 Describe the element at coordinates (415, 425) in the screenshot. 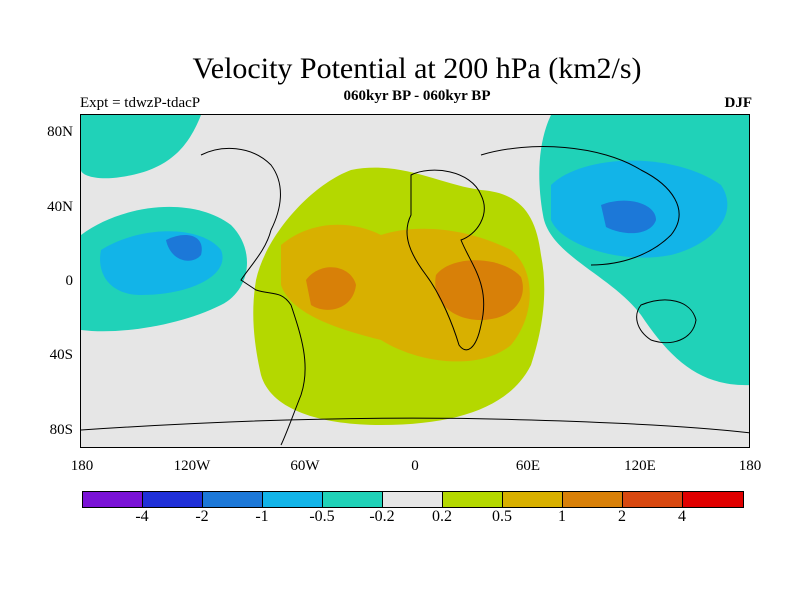

I see `coastline-antarctica` at that location.